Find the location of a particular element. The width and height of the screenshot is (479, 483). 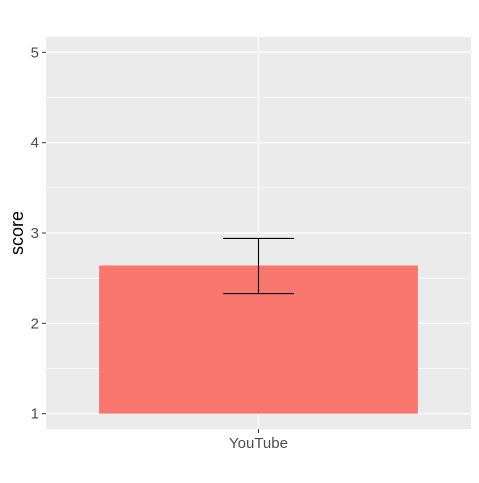

y-tick-label: 3 is located at coordinates (35, 233).